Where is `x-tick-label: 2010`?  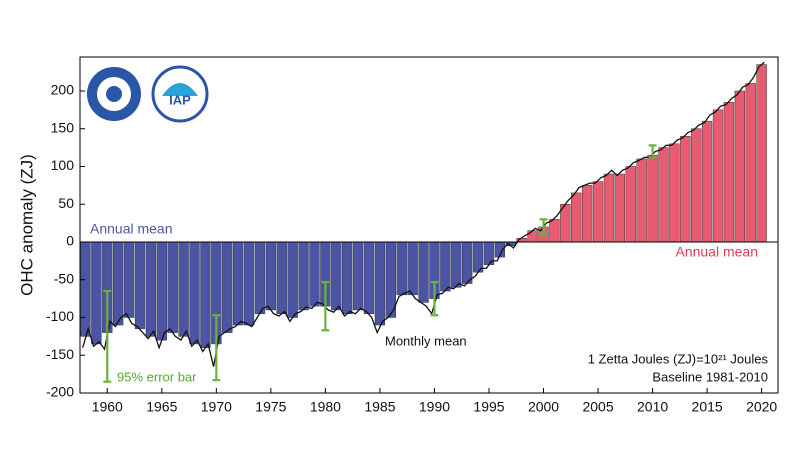 x-tick-label: 2010 is located at coordinates (652, 407).